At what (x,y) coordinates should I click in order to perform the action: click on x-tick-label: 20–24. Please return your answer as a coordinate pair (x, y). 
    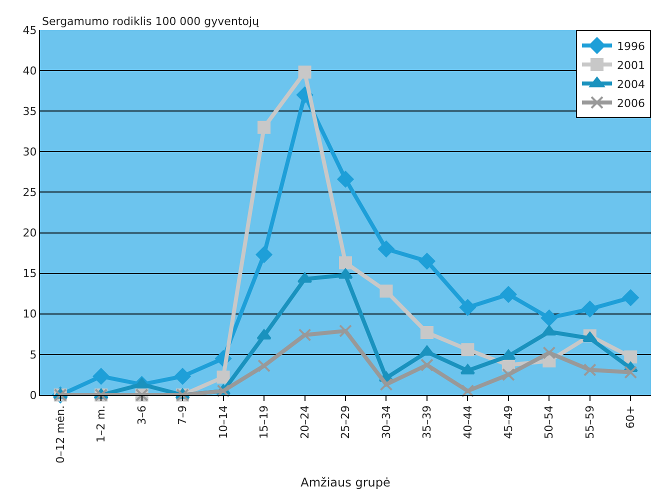
    Looking at the image, I should click on (305, 422).